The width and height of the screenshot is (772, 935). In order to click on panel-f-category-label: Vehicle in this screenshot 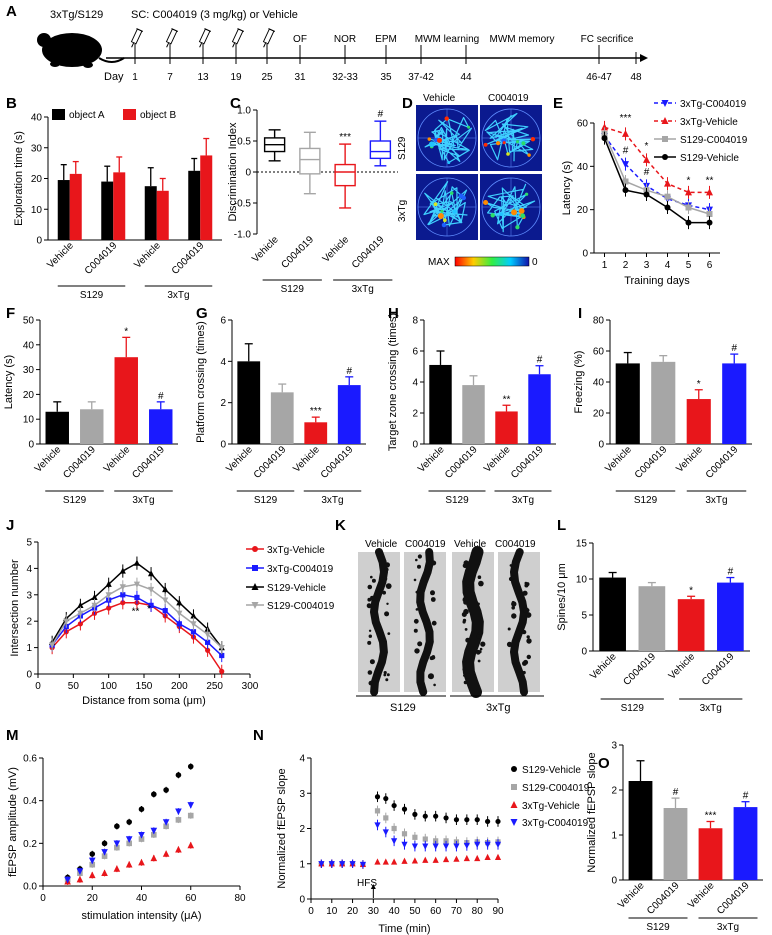, I will do `click(117, 459)`.